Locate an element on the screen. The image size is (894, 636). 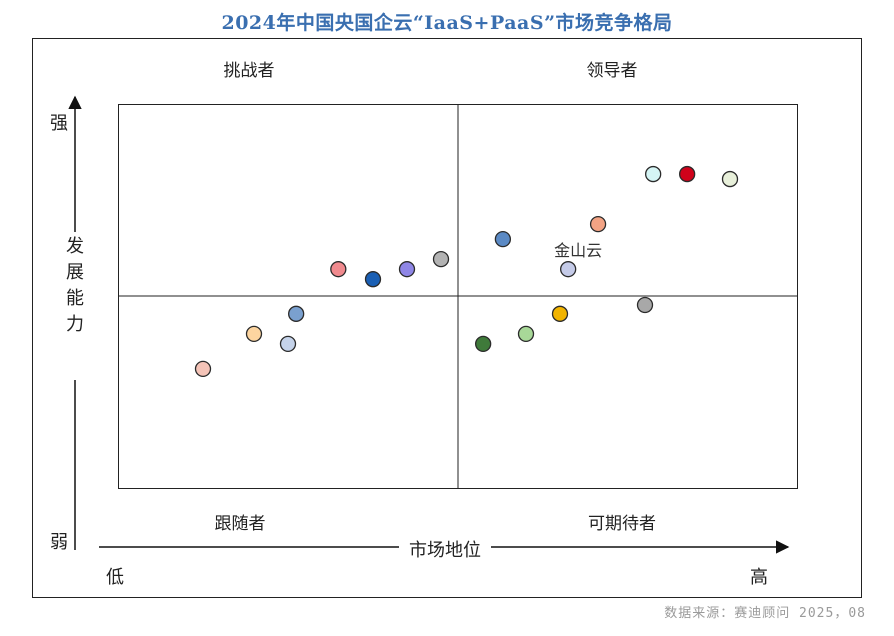
quadrant-label-leader: 领导者 is located at coordinates (612, 71).